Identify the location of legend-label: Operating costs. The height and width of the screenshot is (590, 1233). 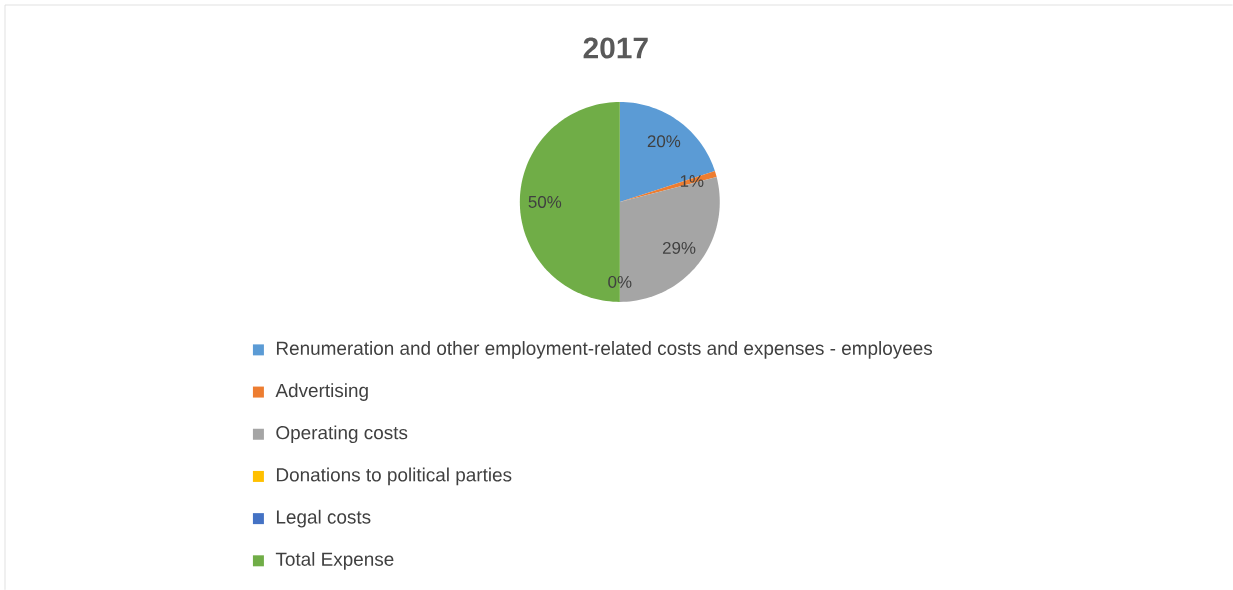
(342, 434).